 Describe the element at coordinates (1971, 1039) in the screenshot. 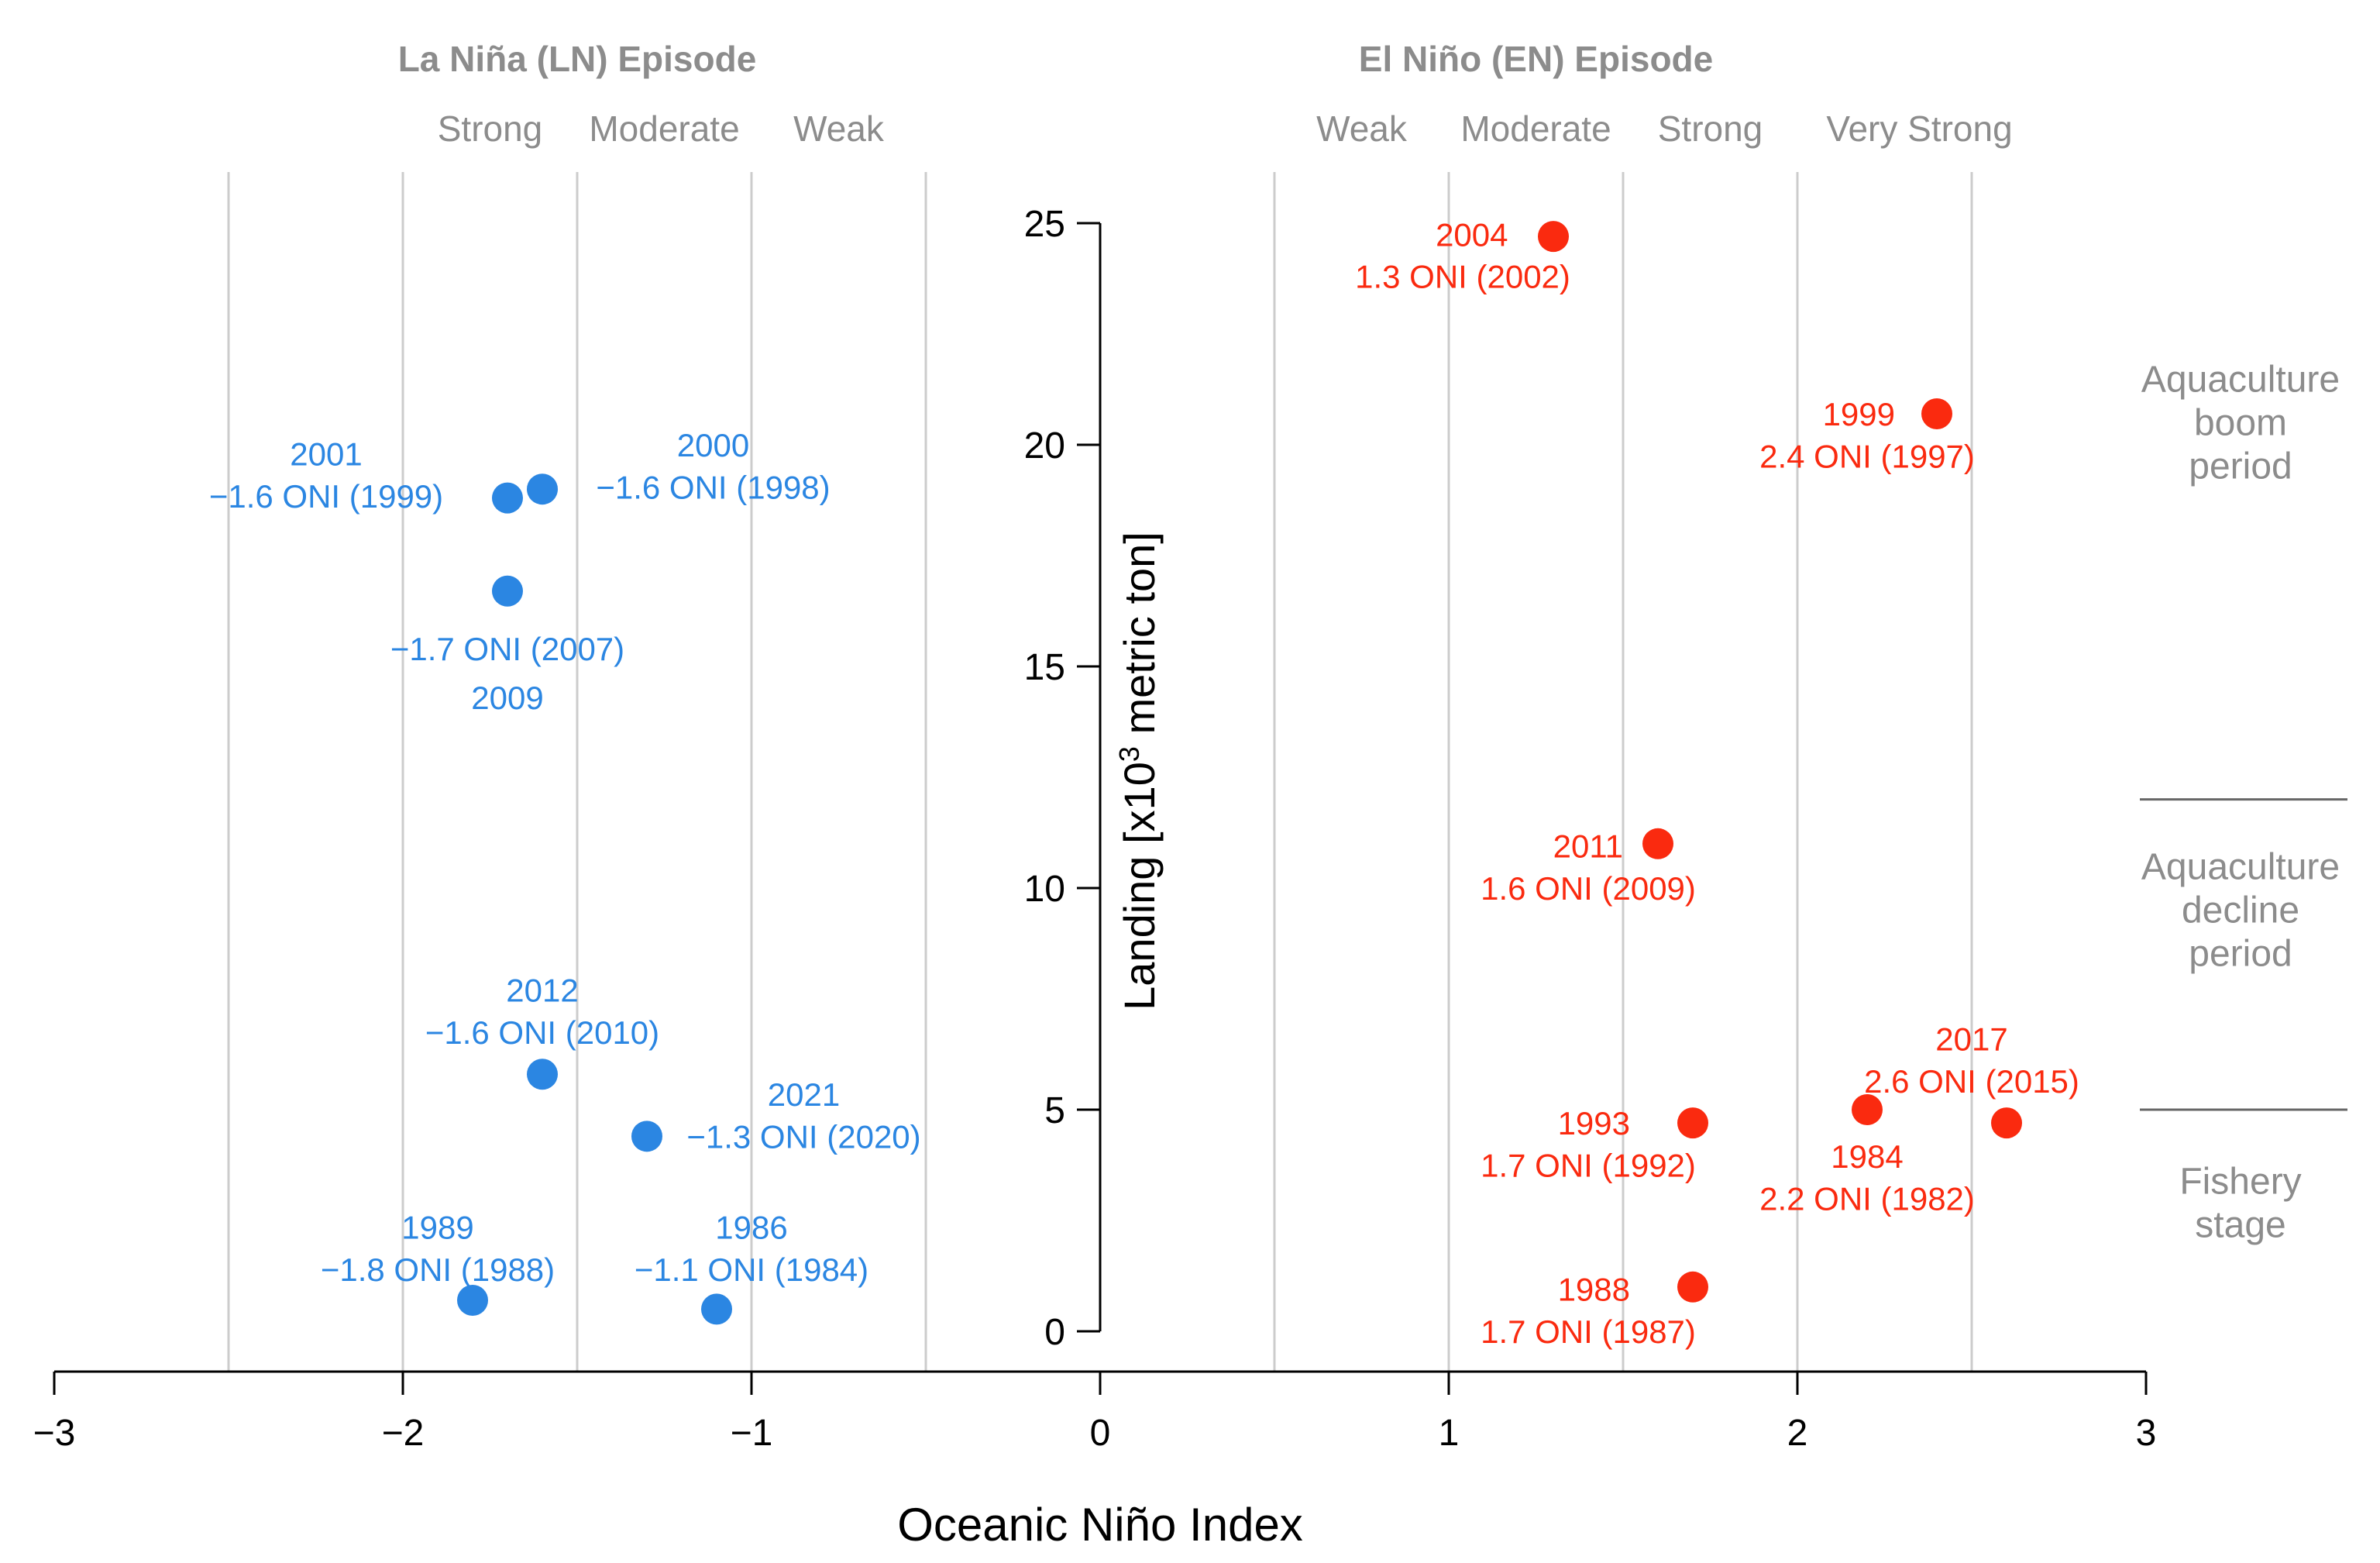

I see `point-year-label: 2017` at that location.